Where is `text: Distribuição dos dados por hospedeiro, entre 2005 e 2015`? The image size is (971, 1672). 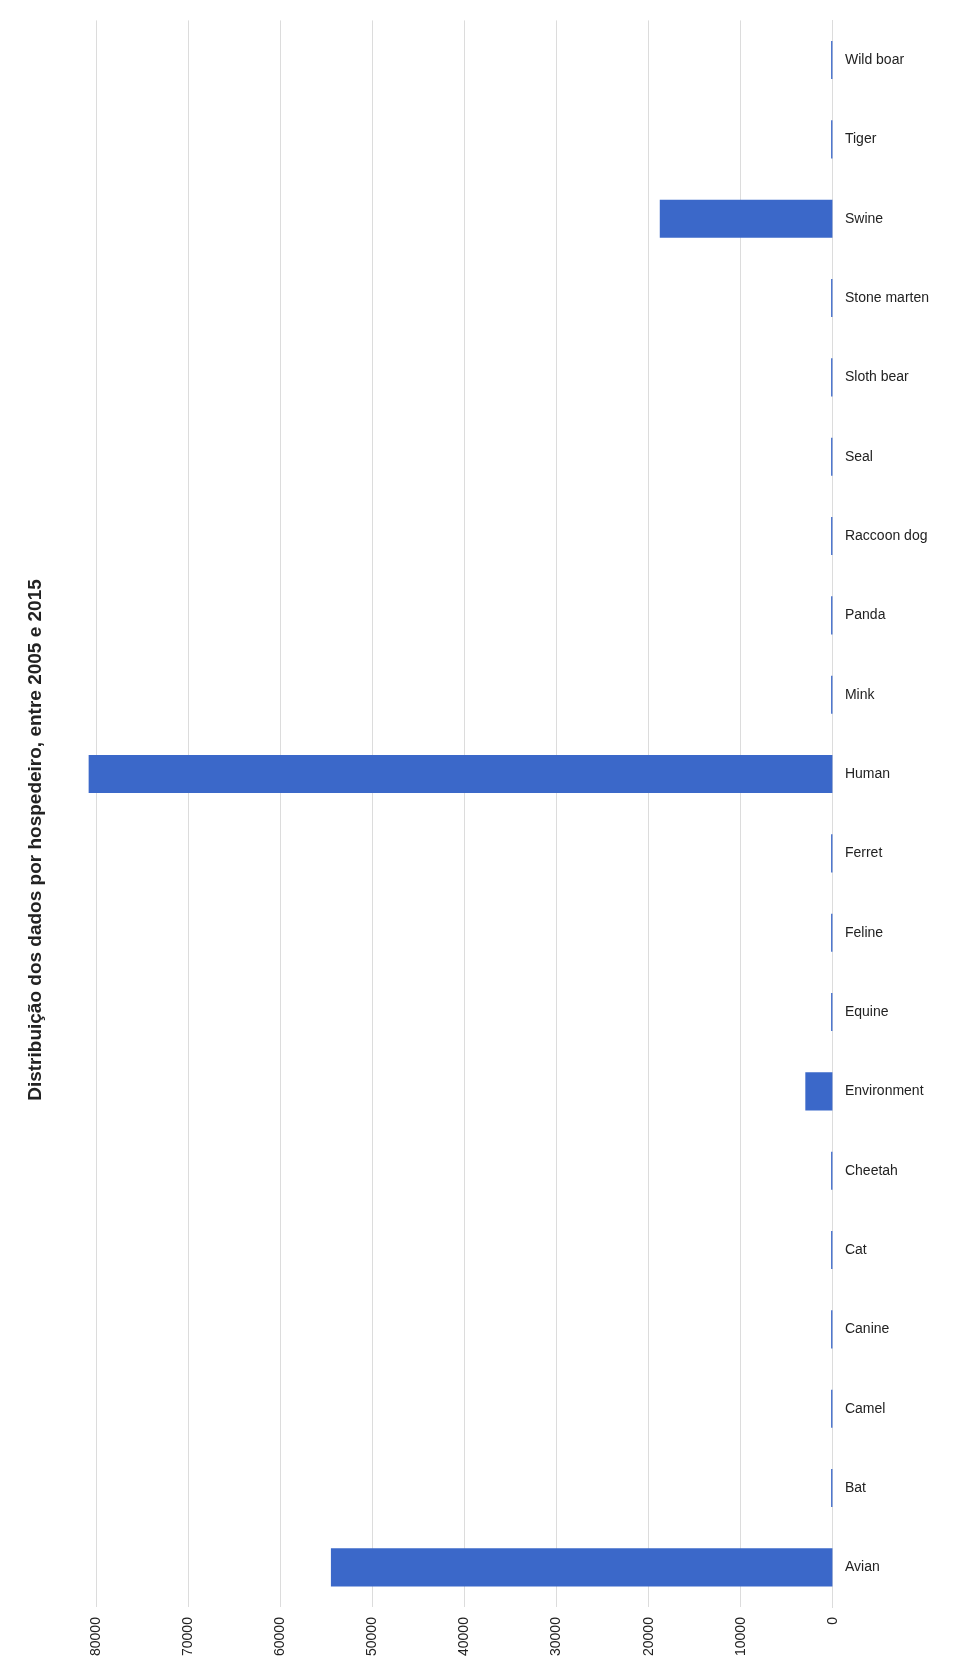
text: Distribuição dos dados por hospedeiro, entre 2005 e 2015 is located at coordinates (34, 839).